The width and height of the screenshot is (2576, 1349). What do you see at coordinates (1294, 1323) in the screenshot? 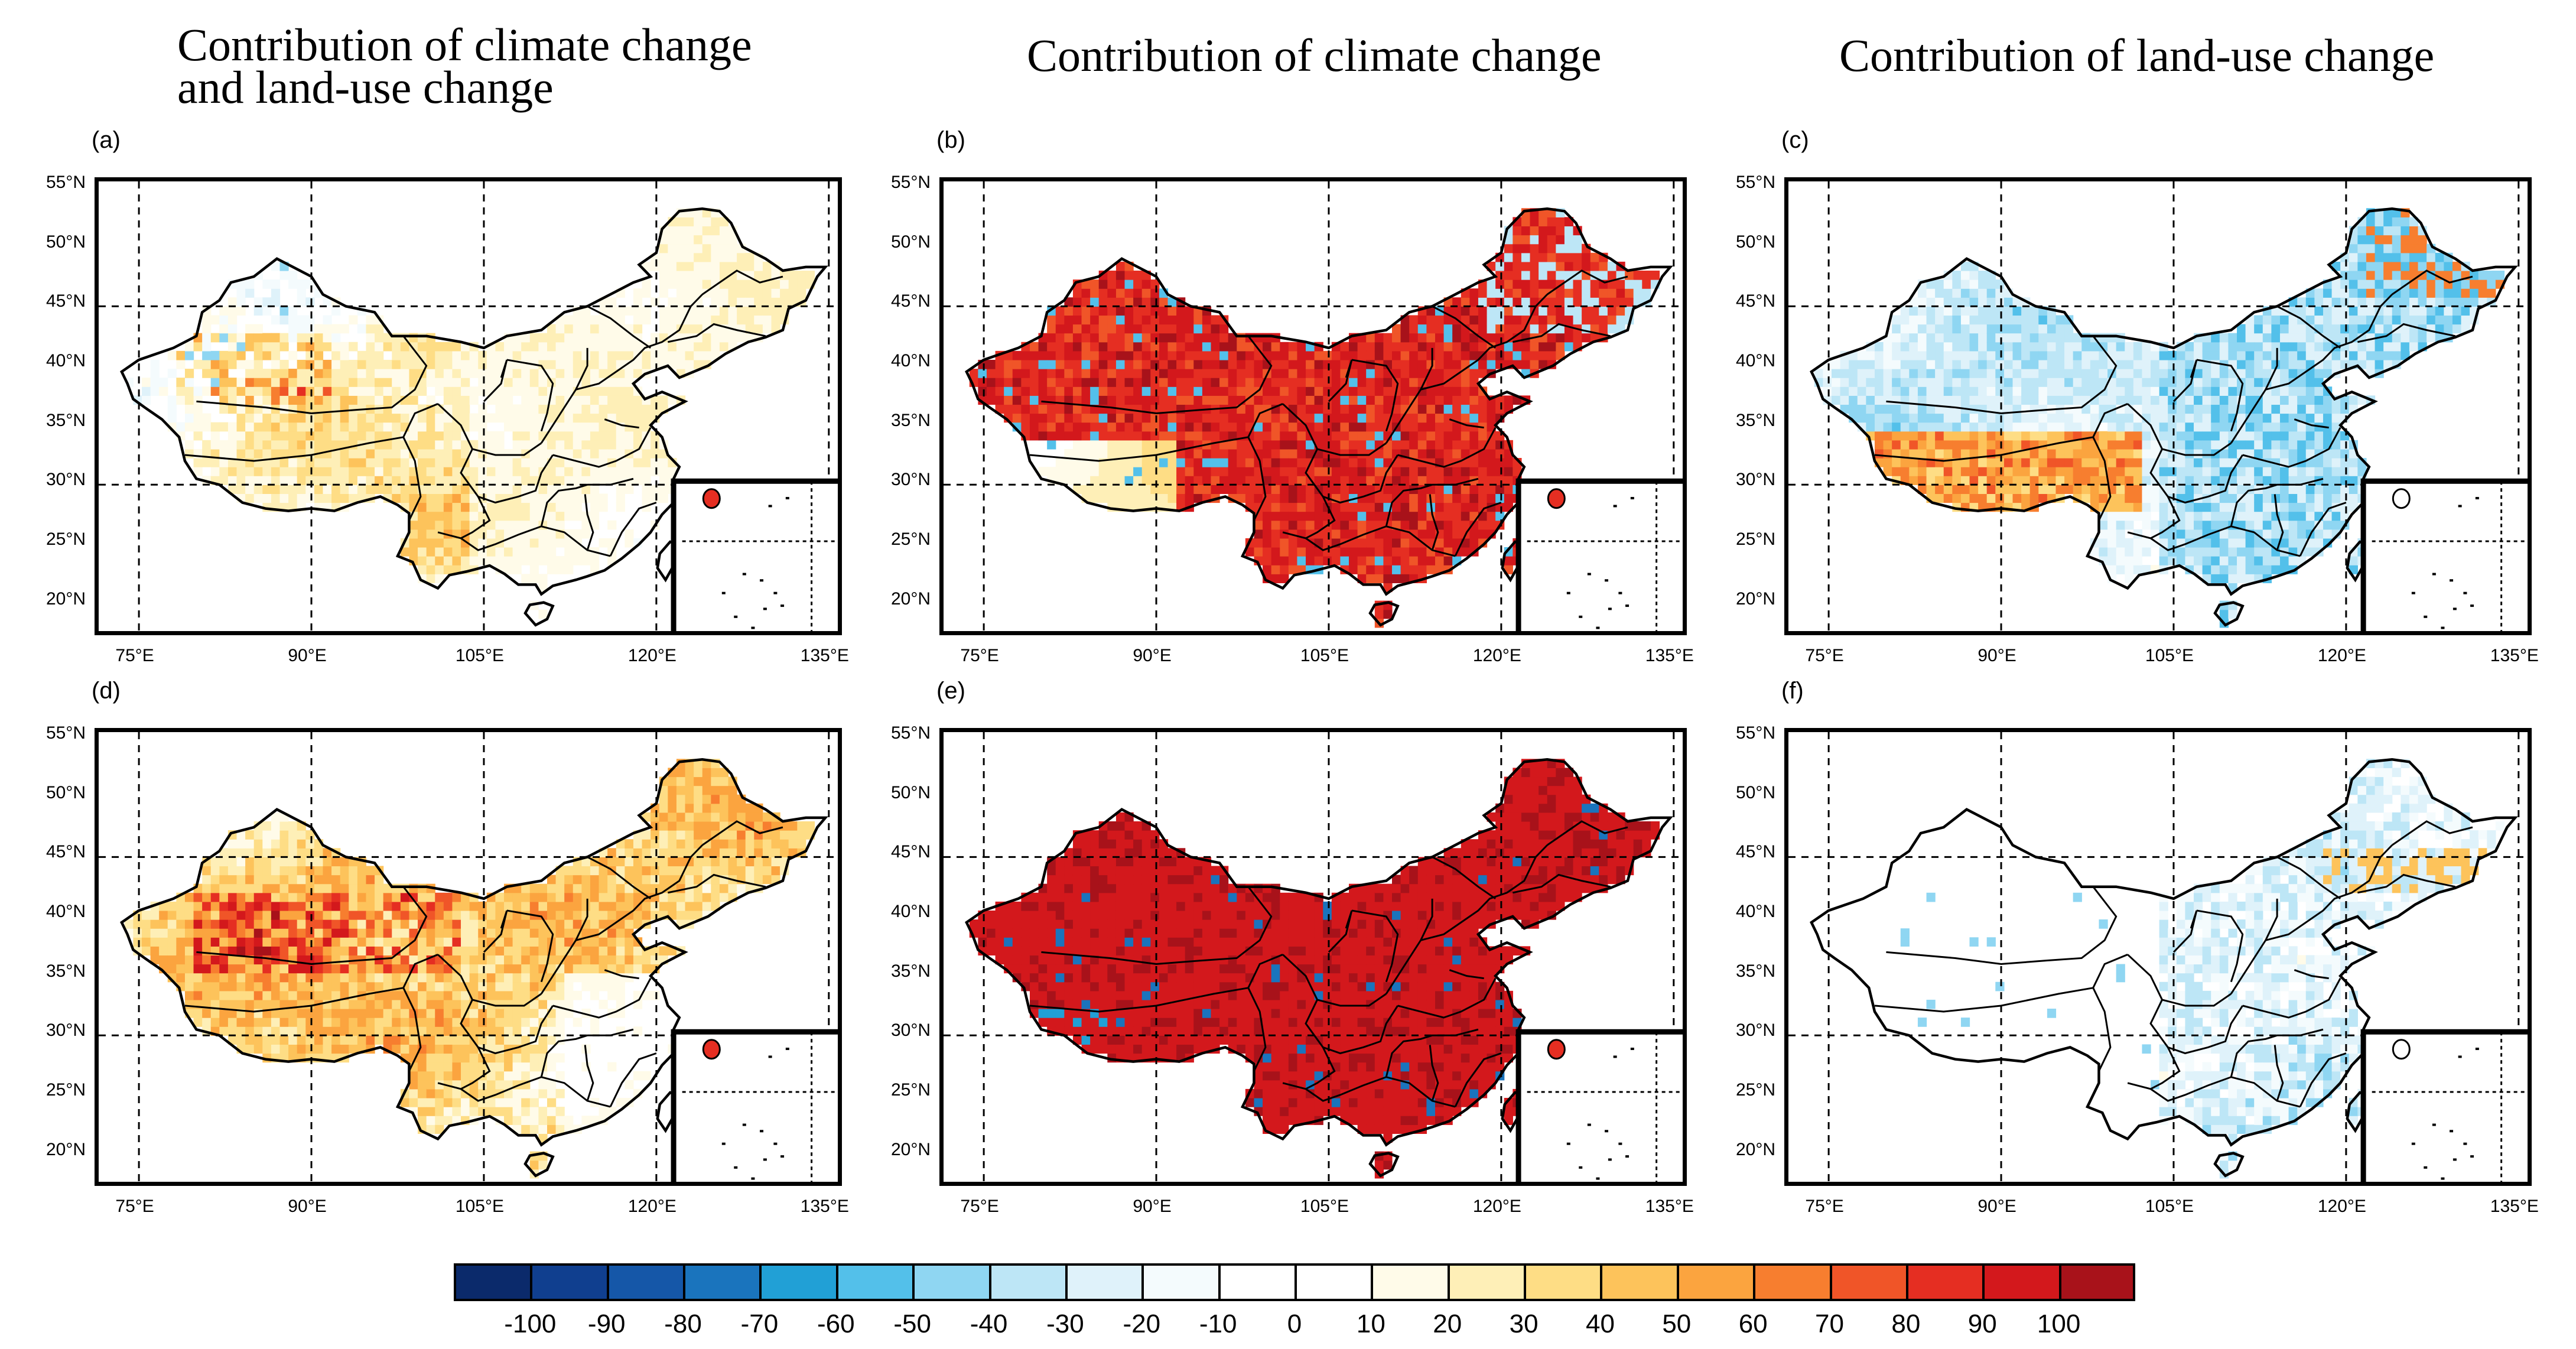
I see `colorbar-label: 0` at bounding box center [1294, 1323].